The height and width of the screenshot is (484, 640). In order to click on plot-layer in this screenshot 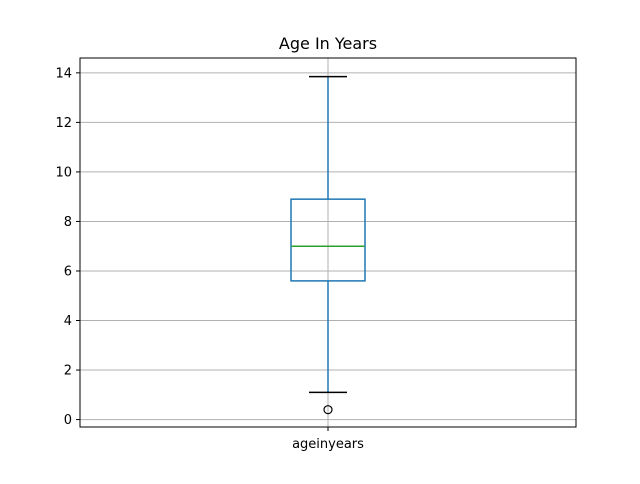, I will do `click(328, 245)`.